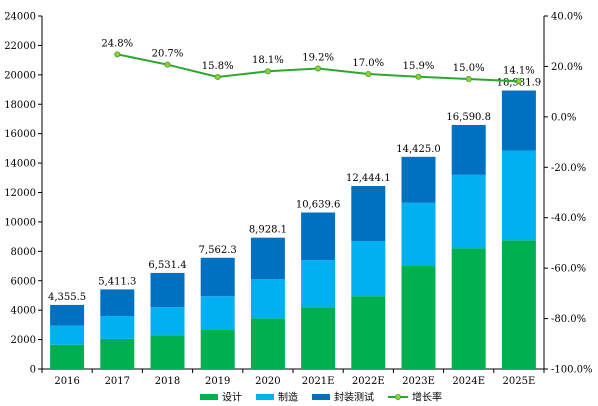 The height and width of the screenshot is (406, 598). Describe the element at coordinates (267, 381) in the screenshot. I see `x-tick-label: 2020` at that location.